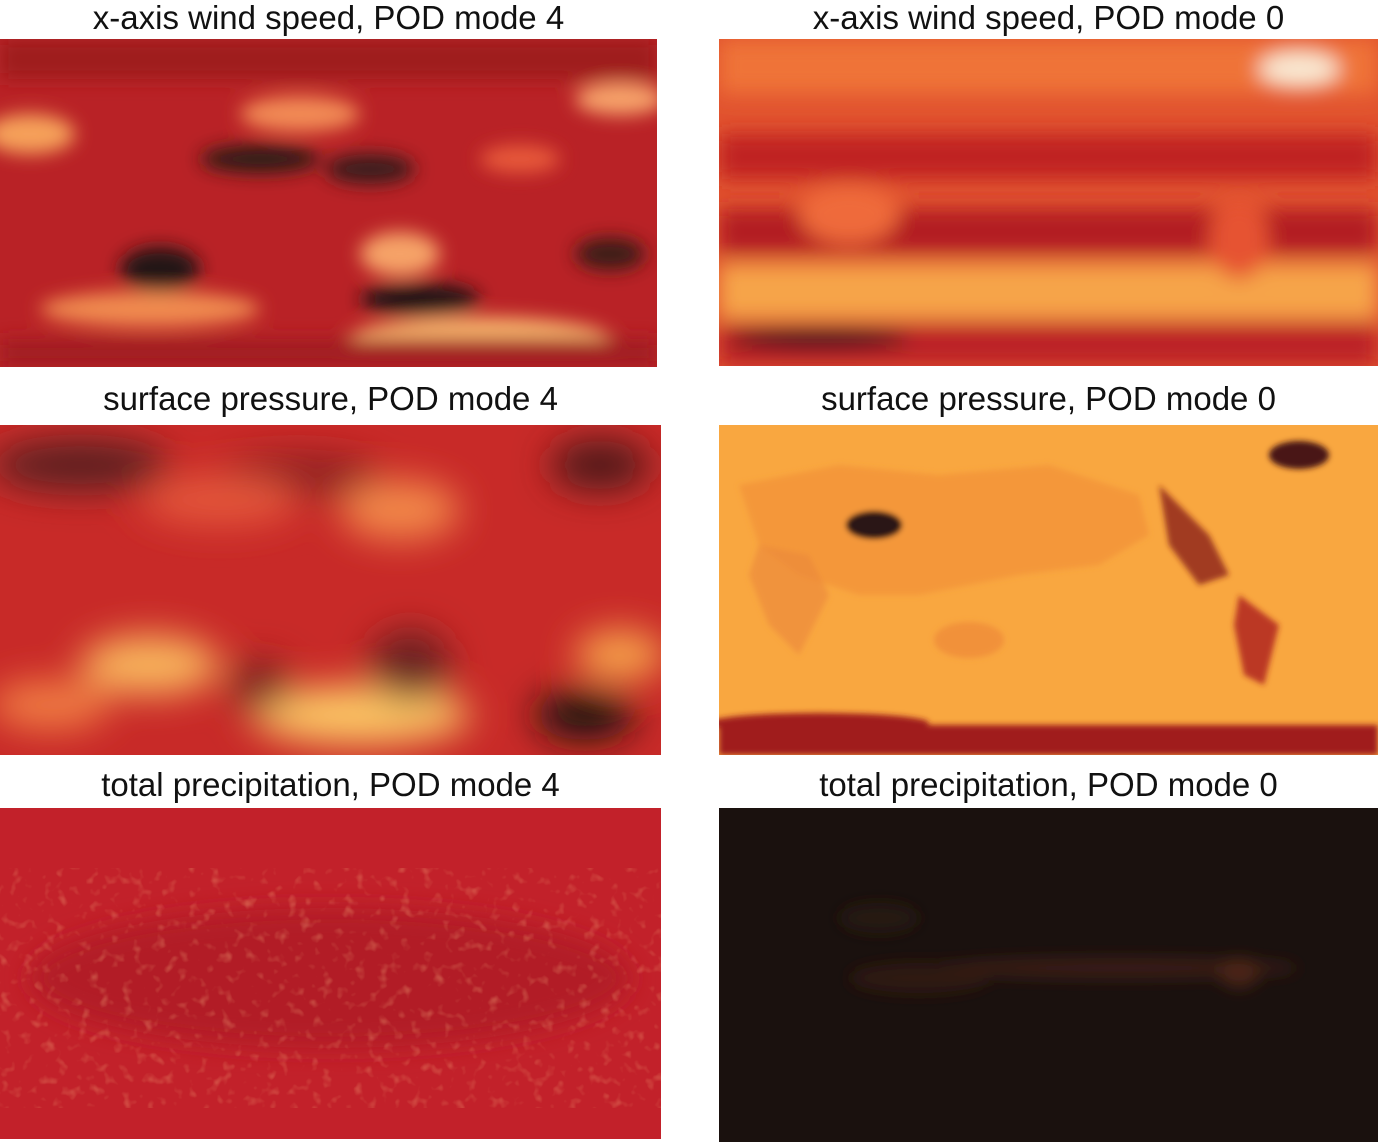 Image resolution: width=1387 pixels, height=1142 pixels. I want to click on panel-title: total precipitation, POD mode 4, so click(330, 784).